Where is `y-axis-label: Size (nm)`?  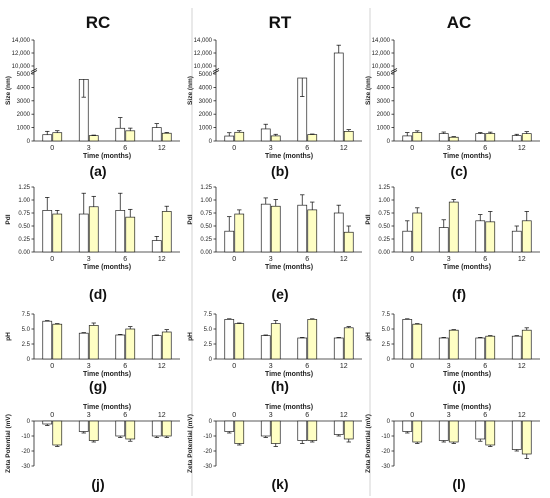 y-axis-label: Size (nm) is located at coordinates (368, 90).